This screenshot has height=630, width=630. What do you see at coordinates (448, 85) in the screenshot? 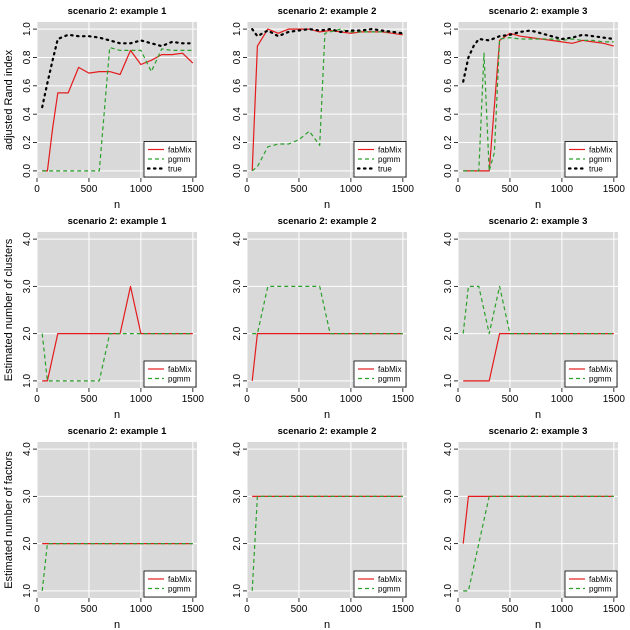
I see `y-tick-label: 0.6` at bounding box center [448, 85].